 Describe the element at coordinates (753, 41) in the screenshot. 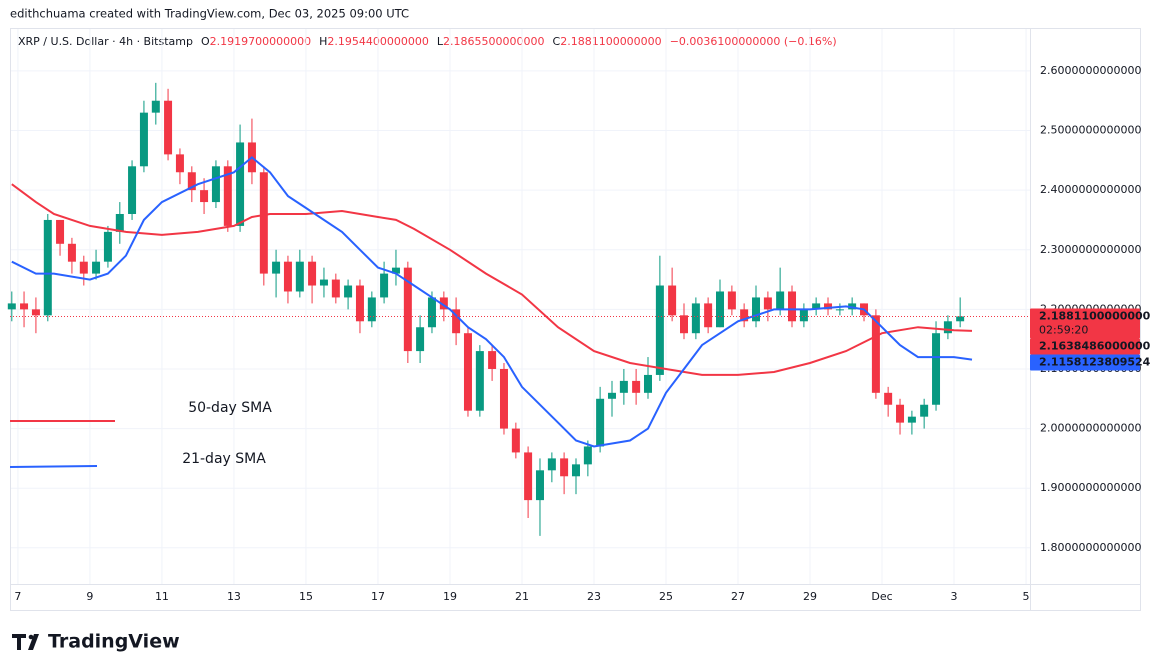

I see `change: −0.0036100000000 (−0.16%)` at that location.